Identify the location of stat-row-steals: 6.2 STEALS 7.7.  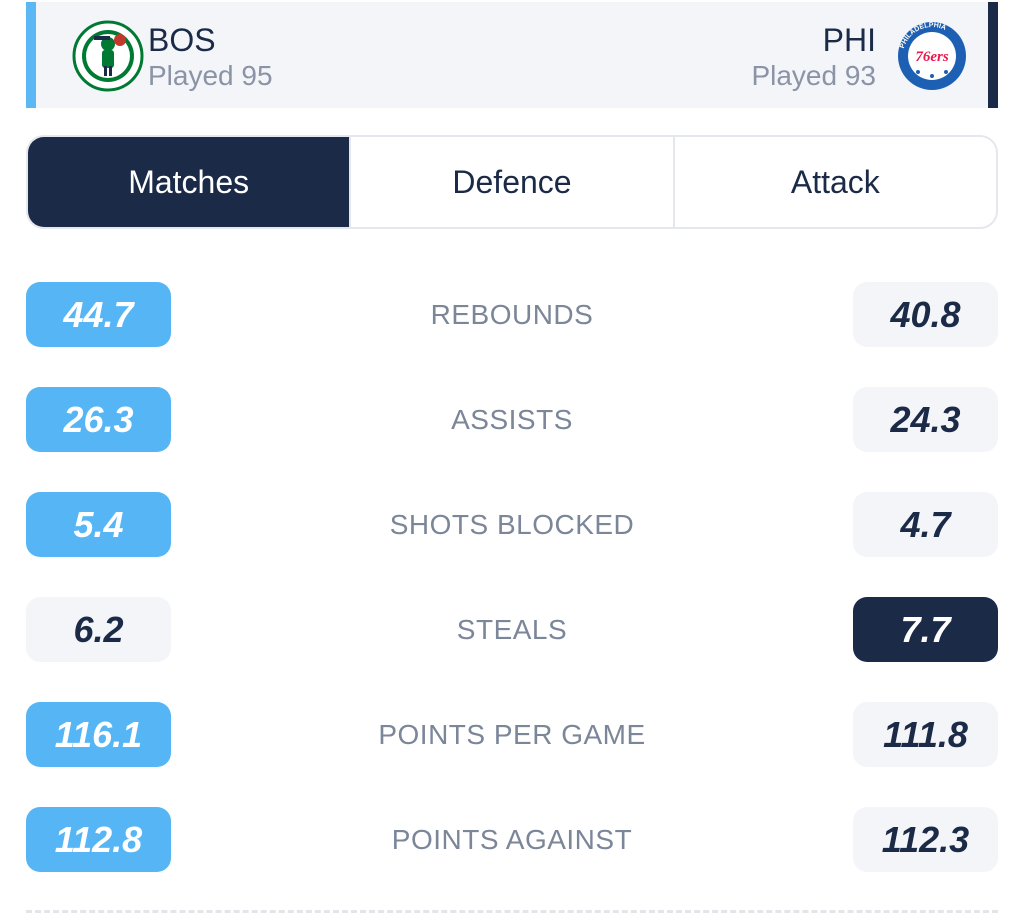
(512, 629).